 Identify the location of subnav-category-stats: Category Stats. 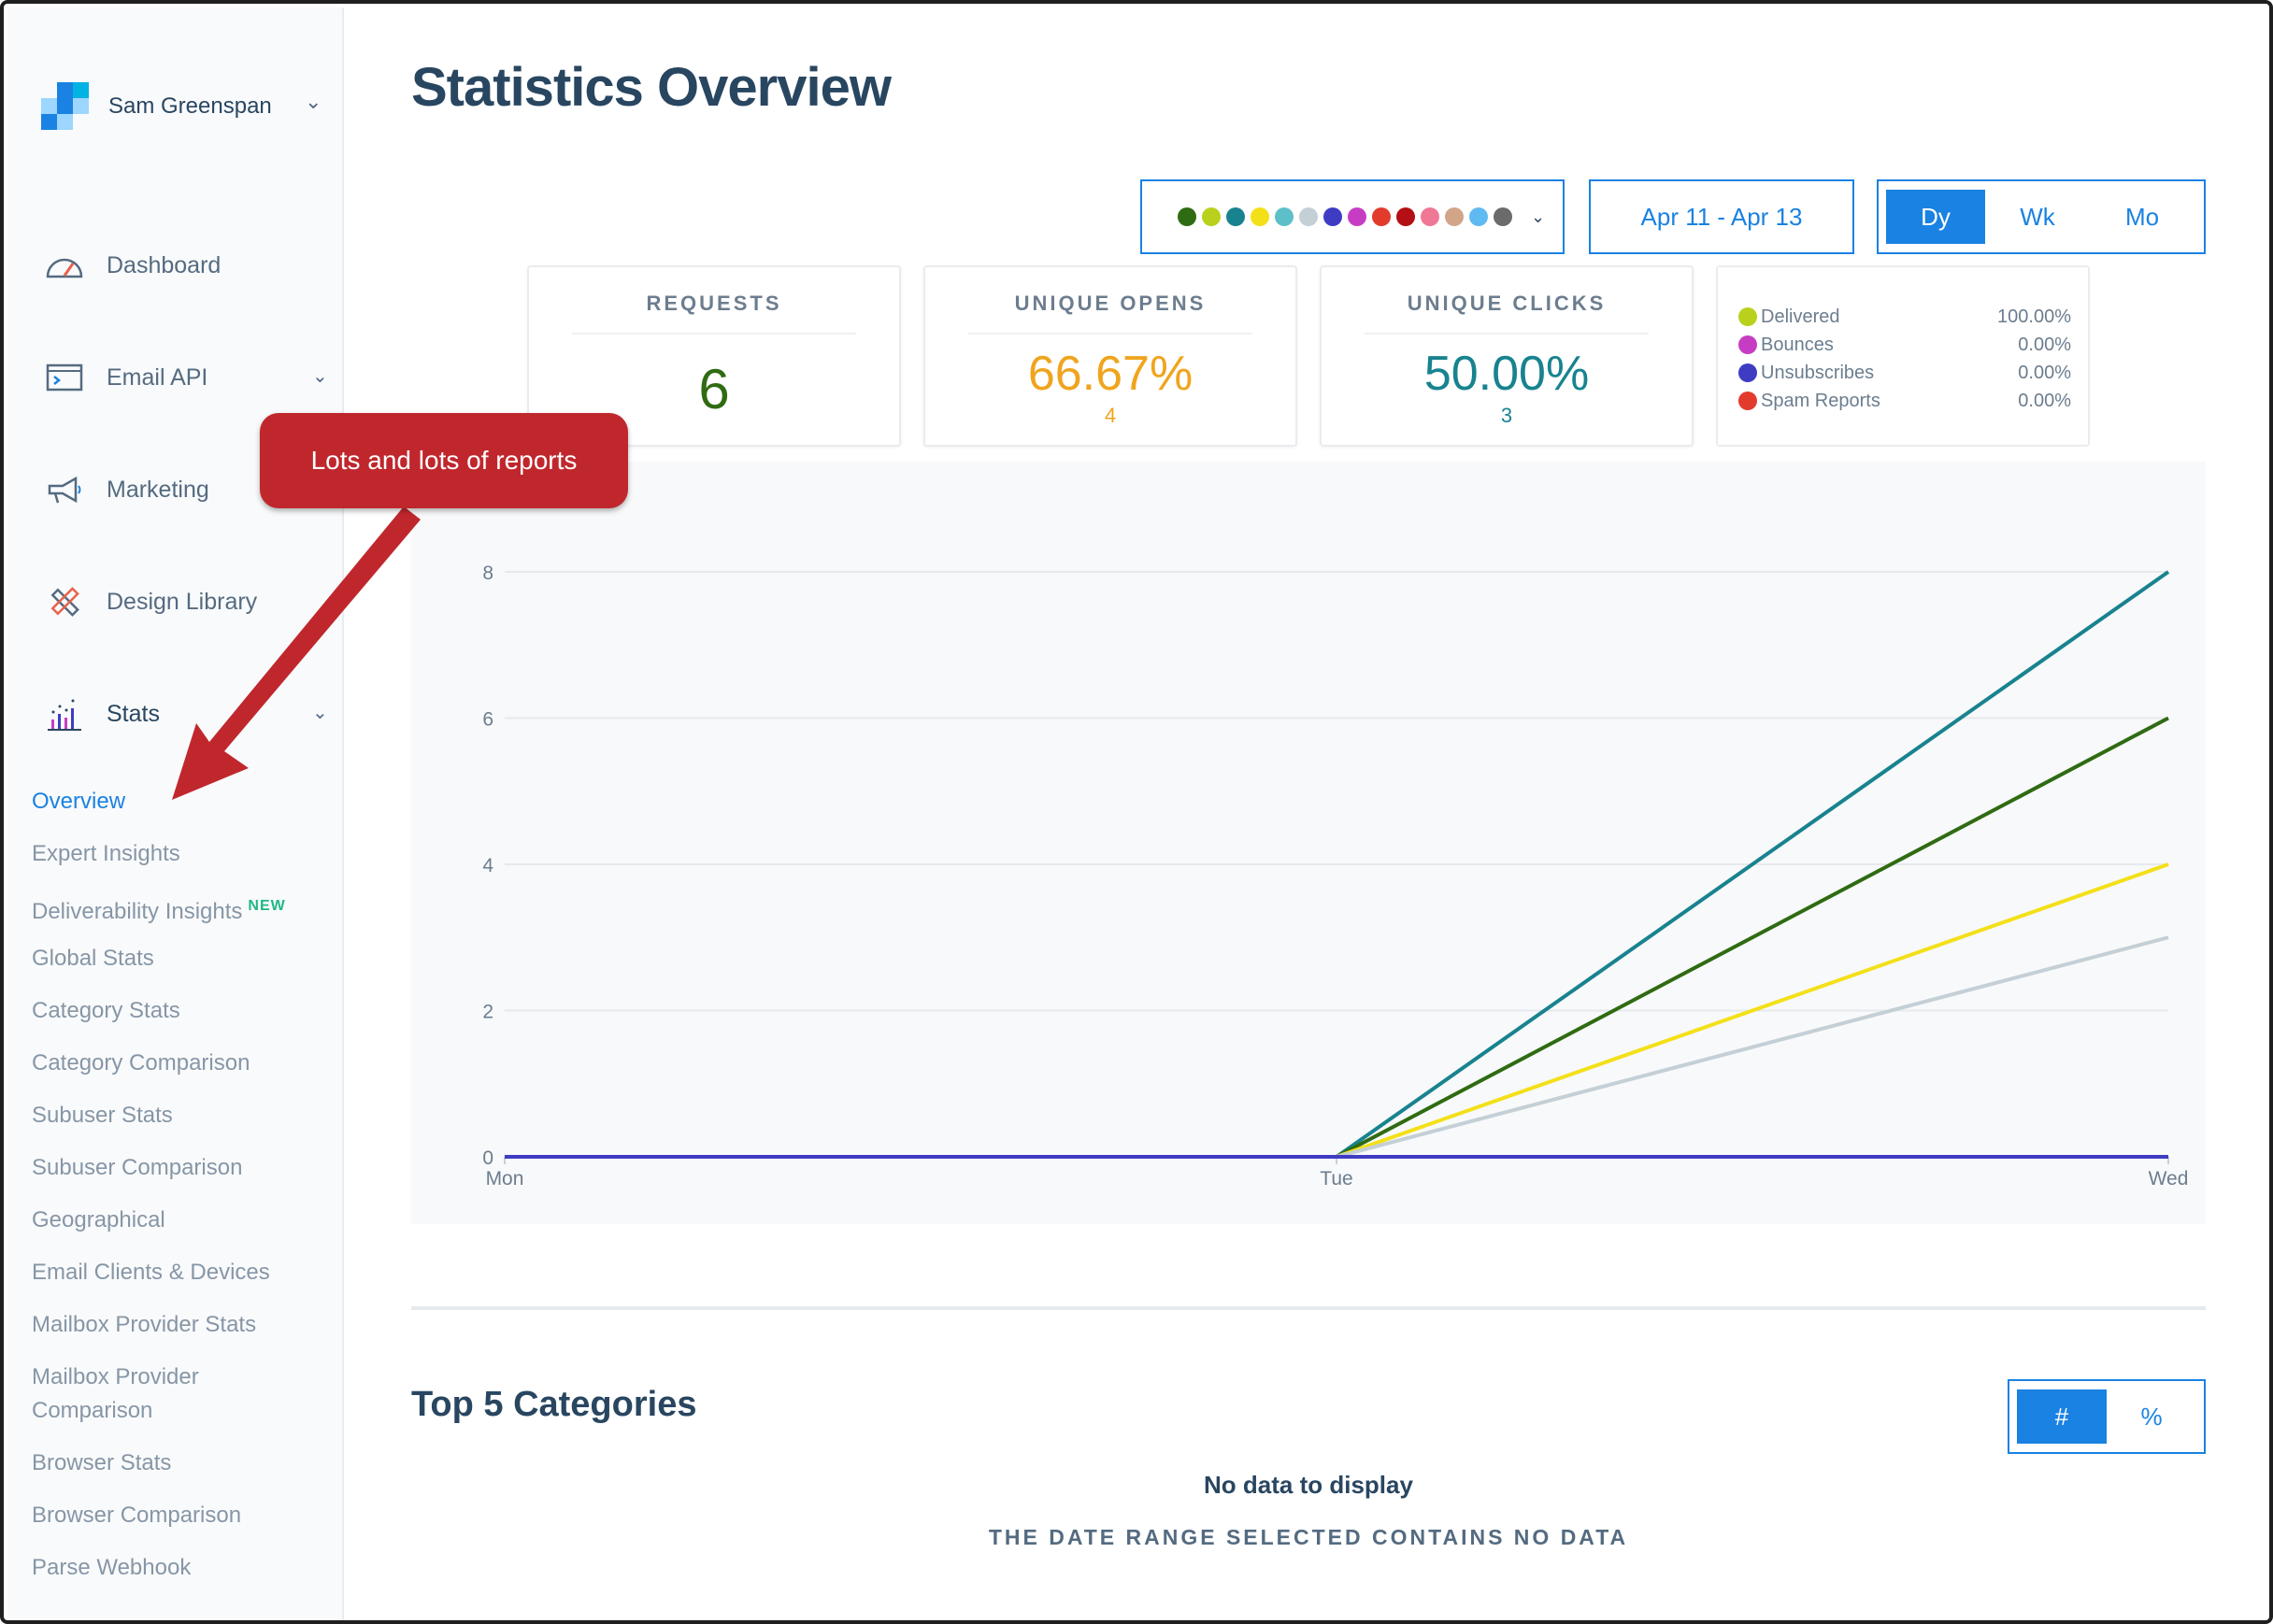
(106, 1010).